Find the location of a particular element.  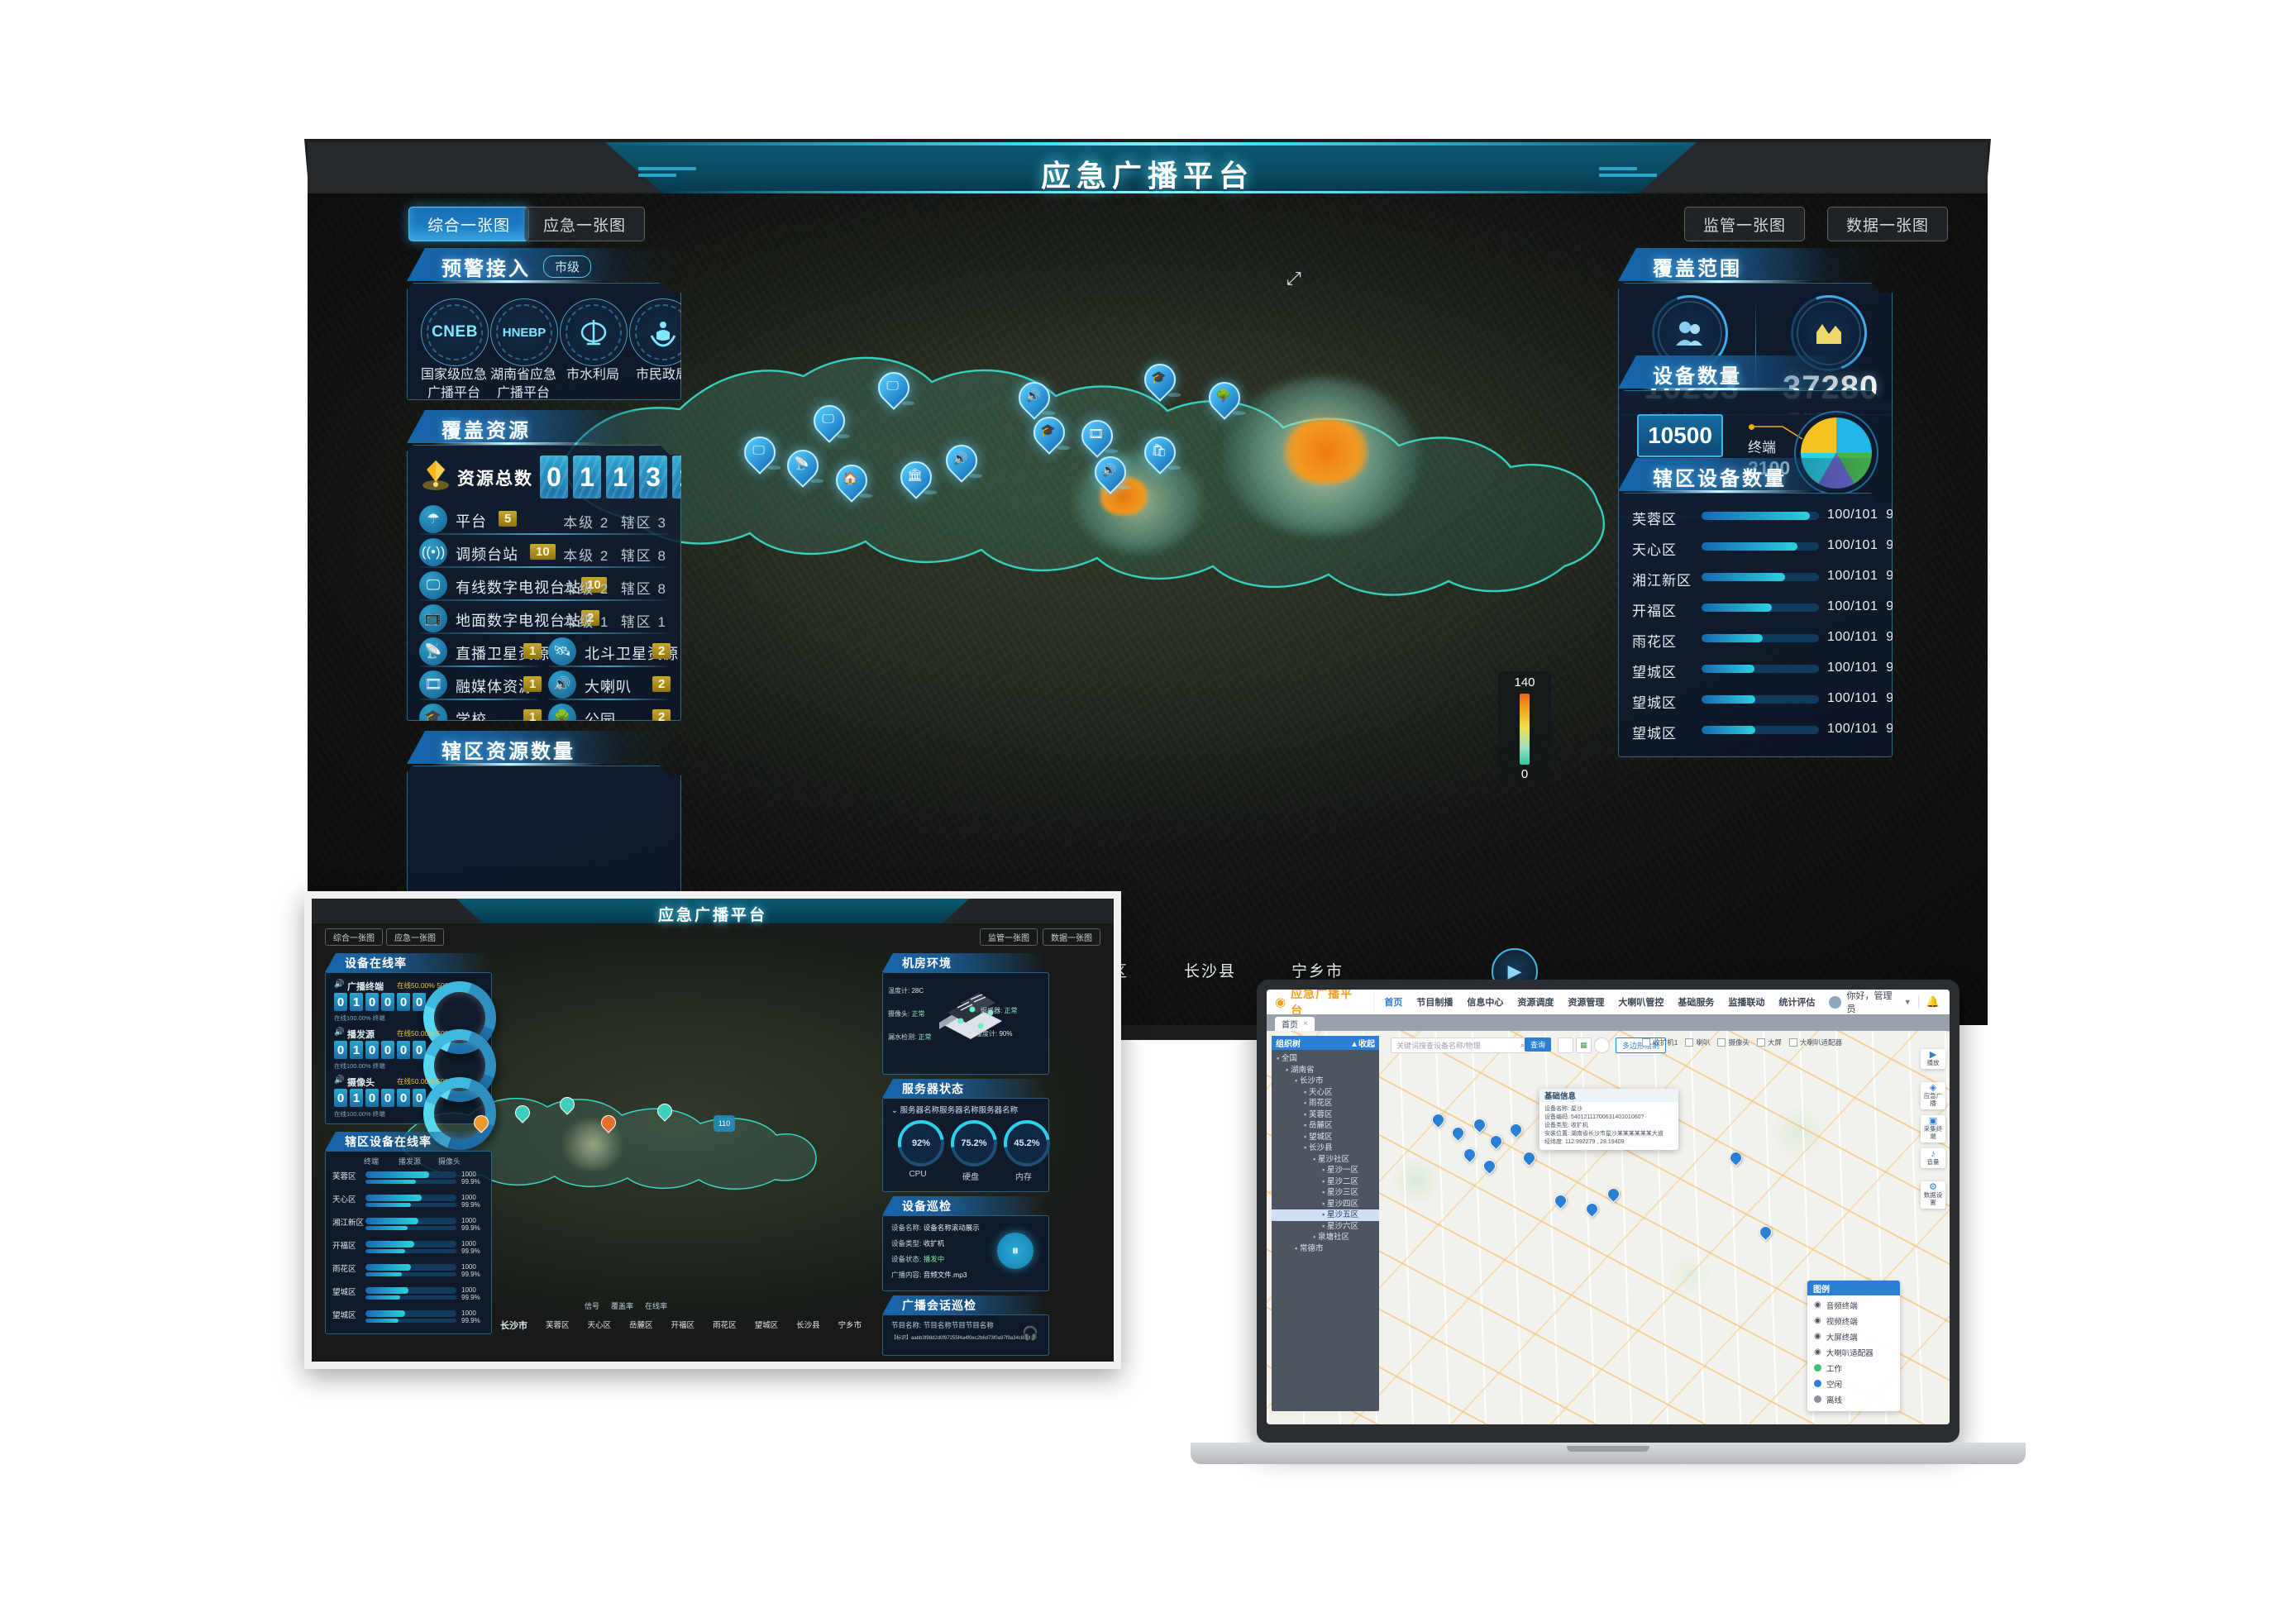

fullscreen-icon: ⤢ is located at coordinates (1293, 279).